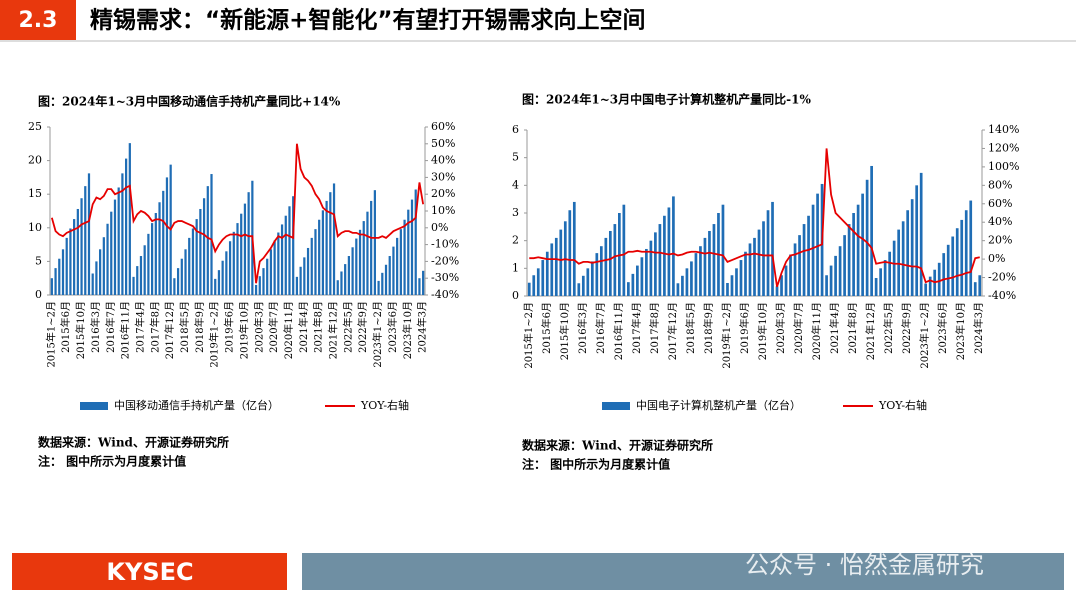 Image resolution: width=1076 pixels, height=607 pixels. I want to click on y2-tick-label: 50%, so click(443, 143).